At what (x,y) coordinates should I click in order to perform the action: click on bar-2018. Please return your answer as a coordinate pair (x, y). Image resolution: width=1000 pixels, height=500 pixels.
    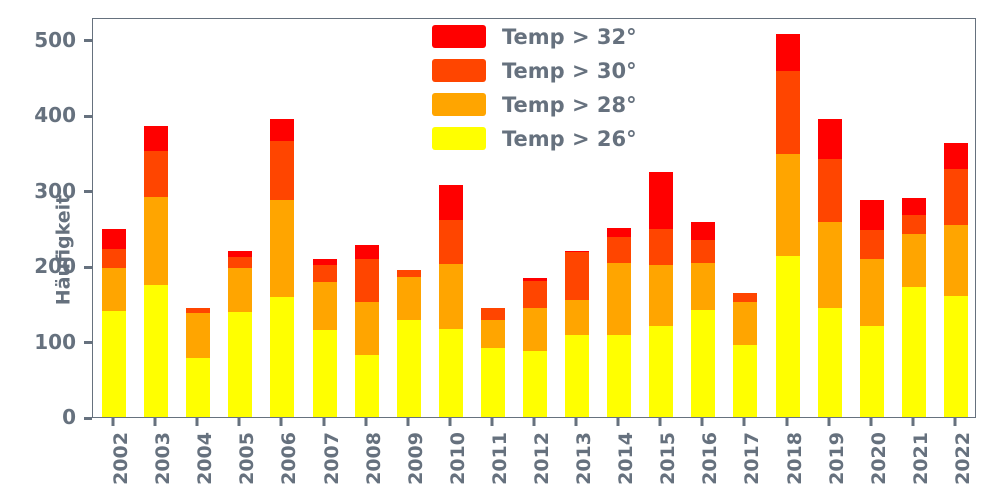
    Looking at the image, I should click on (787, 225).